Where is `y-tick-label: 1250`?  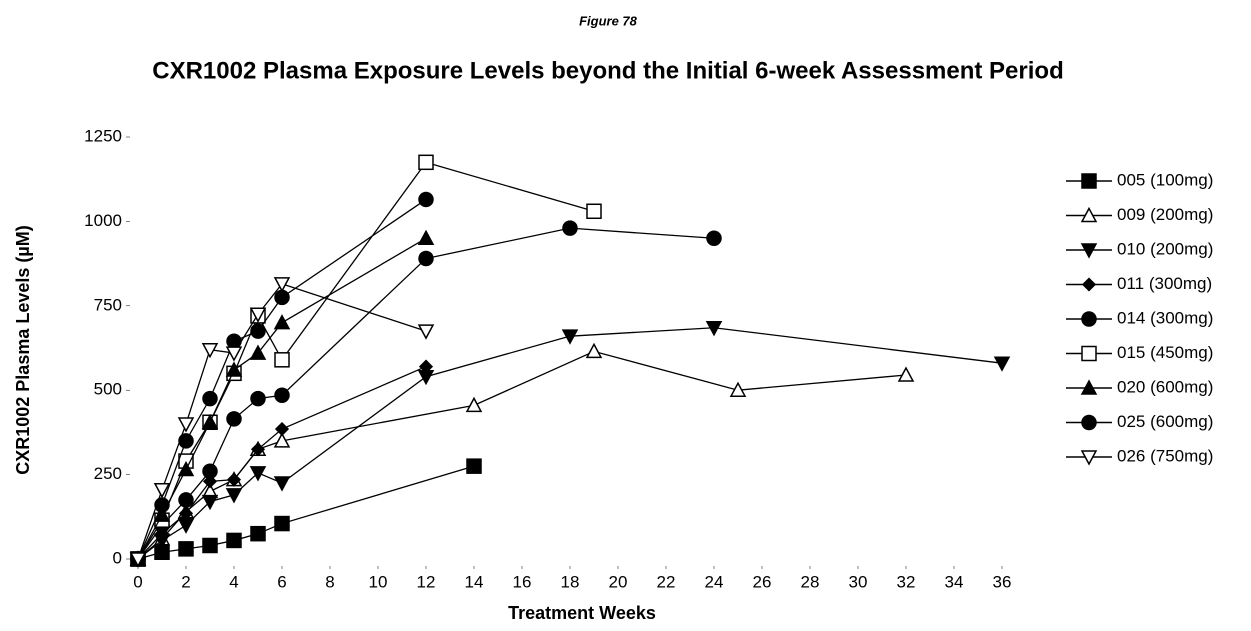 y-tick-label: 1250 is located at coordinates (103, 135).